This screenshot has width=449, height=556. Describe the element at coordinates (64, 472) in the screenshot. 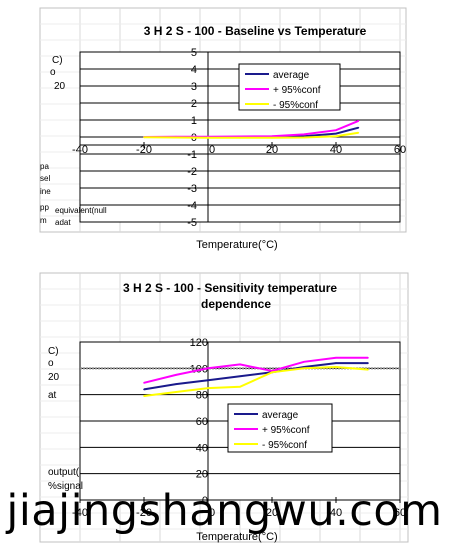

I see `y-axis-label-fragment: output(` at that location.